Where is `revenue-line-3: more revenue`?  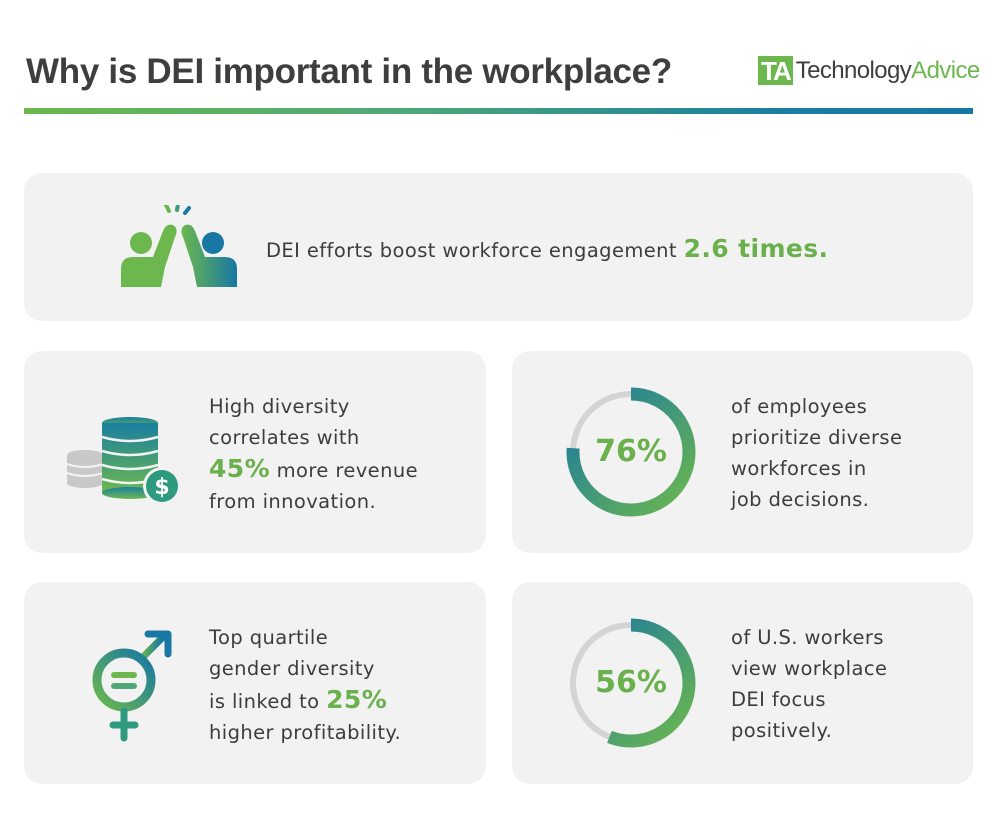 revenue-line-3: more revenue is located at coordinates (344, 470).